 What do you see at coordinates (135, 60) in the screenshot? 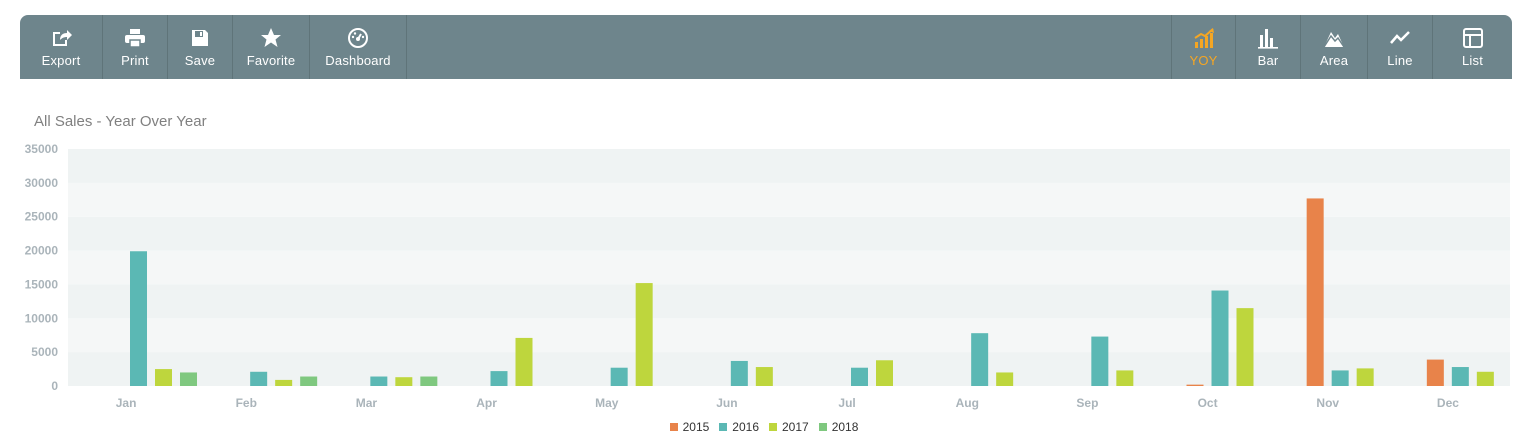
I see `print-label: Print` at bounding box center [135, 60].